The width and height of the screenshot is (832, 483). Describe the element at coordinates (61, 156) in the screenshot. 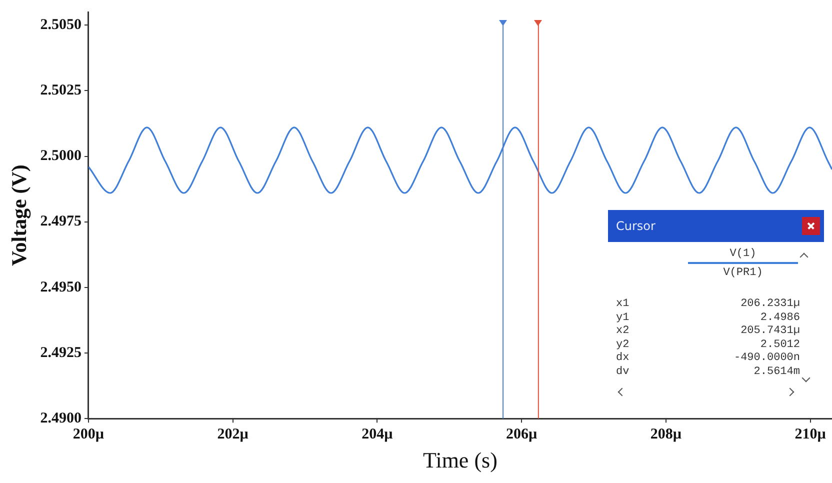

I see `y-tick-label: 2.5000` at that location.